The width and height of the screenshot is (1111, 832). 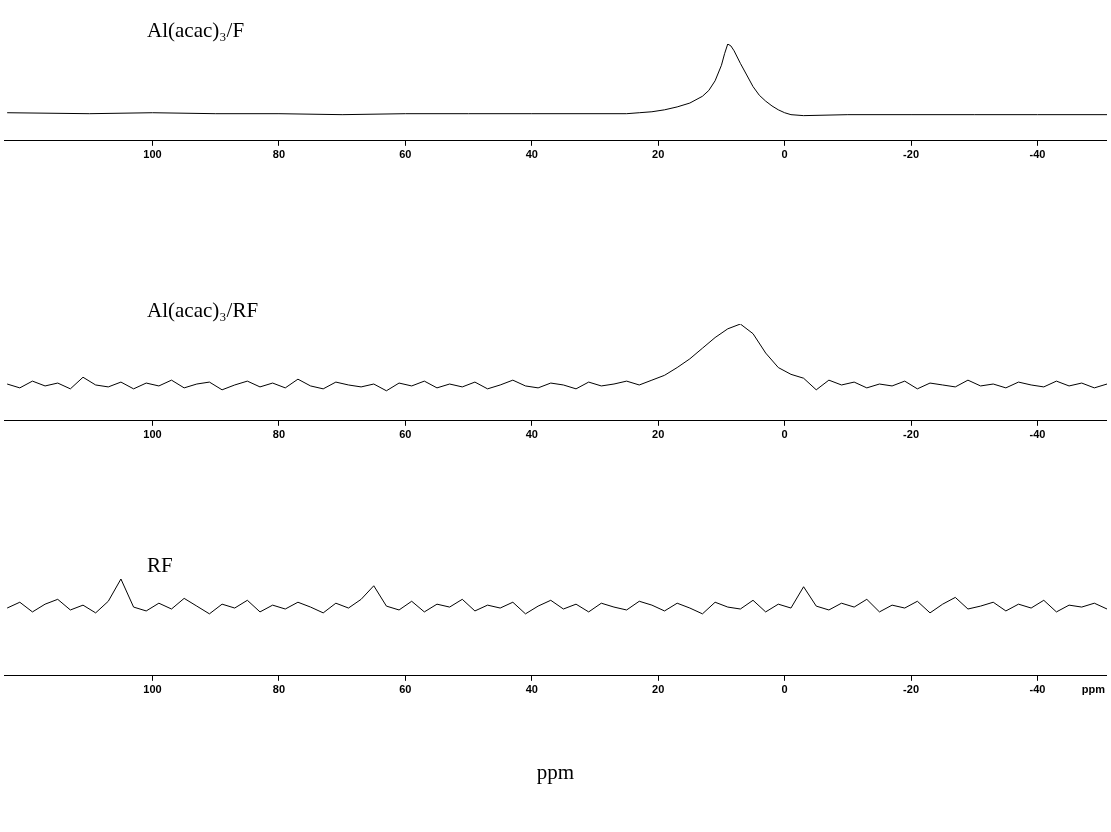 I want to click on chart-title: Al(acac)₃/F, so click(x=196, y=30).